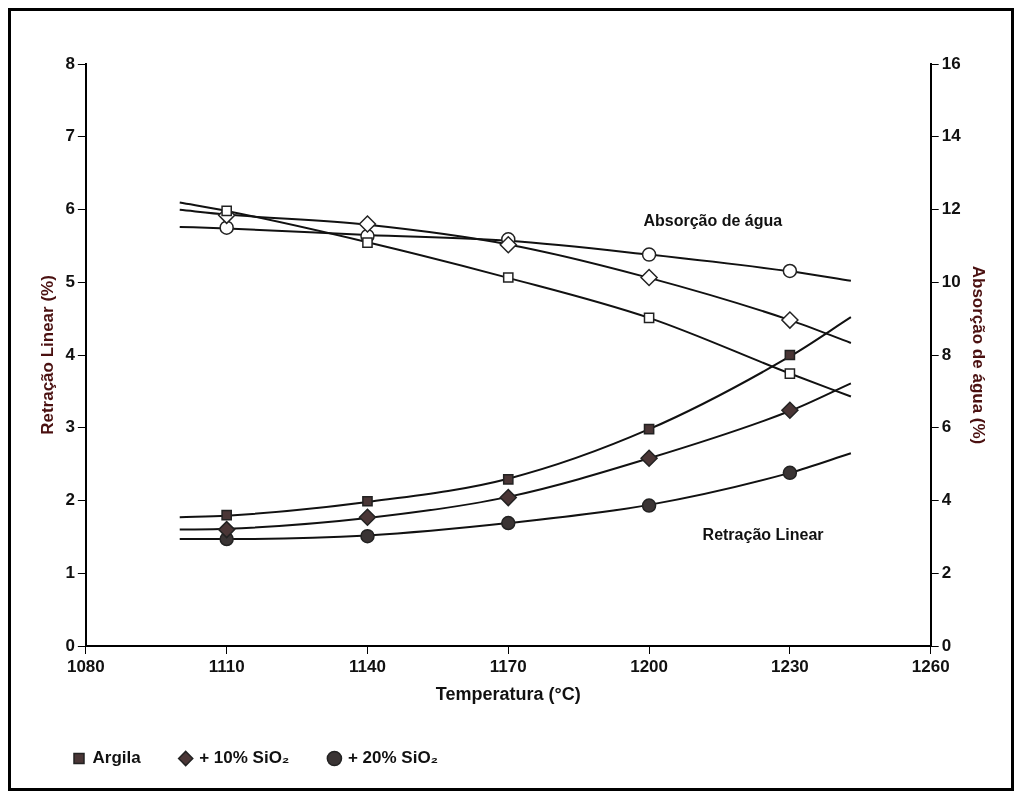 The image size is (1026, 801). Describe the element at coordinates (951, 136) in the screenshot. I see `y2-tick-label: 14` at that location.